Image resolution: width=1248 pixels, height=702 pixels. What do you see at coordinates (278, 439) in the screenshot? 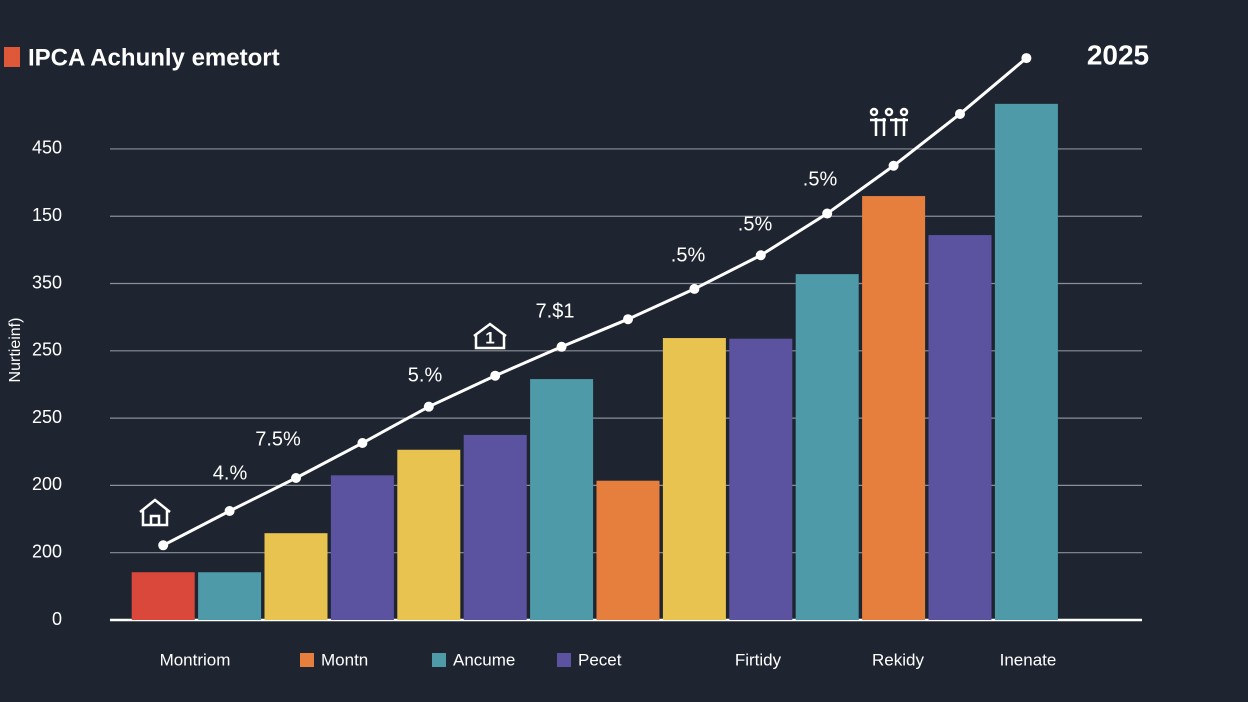
I see `annotation: 7.5%` at bounding box center [278, 439].